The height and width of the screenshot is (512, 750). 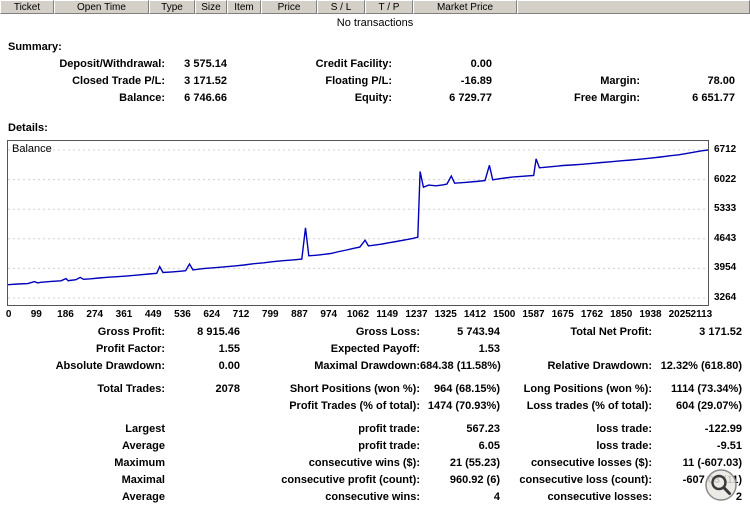 What do you see at coordinates (244, 7) in the screenshot?
I see `column-header-item: Item` at bounding box center [244, 7].